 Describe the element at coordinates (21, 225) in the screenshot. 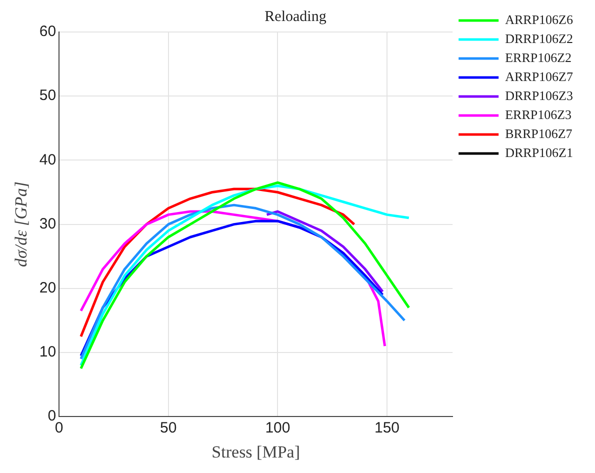

I see `y-axis-title: dσ/dε [GPa]` at that location.